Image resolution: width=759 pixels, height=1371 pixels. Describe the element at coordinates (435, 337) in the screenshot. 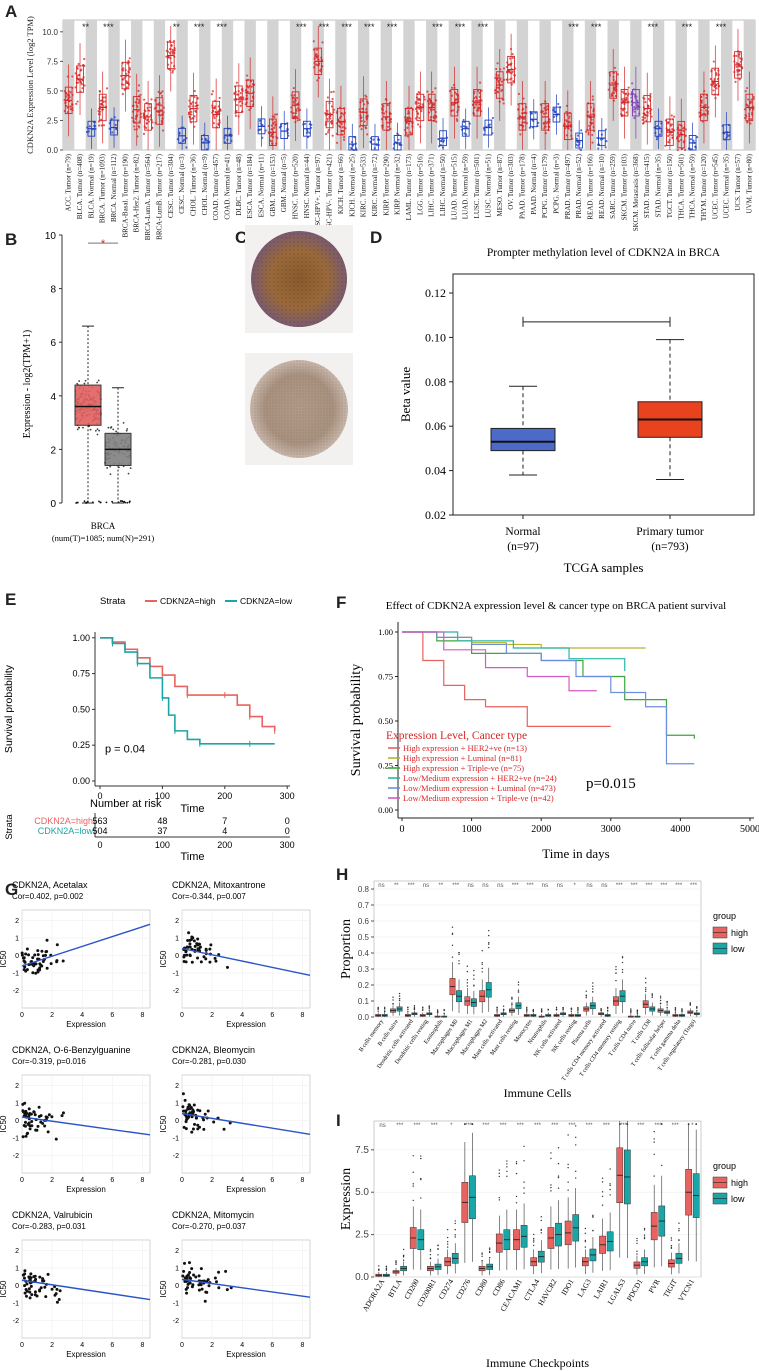

I see `panel-d-ytick-label: 0.10` at that location.